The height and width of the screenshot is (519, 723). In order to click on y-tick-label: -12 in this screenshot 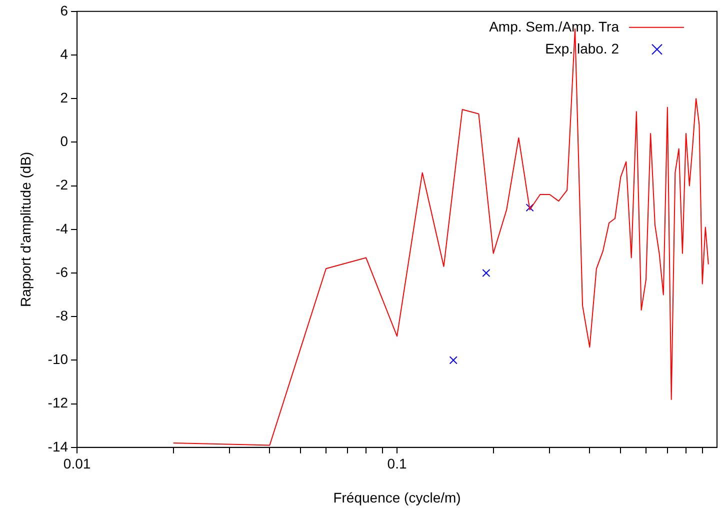, I will do `click(58, 402)`.